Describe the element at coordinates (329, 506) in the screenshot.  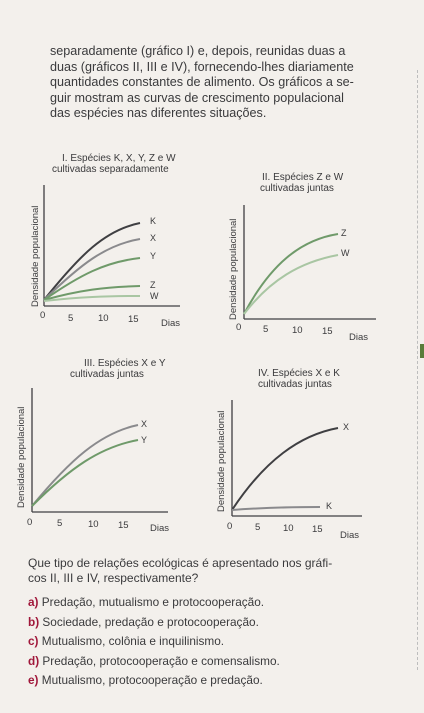
I see `graph-4-curve-label: K` at that location.